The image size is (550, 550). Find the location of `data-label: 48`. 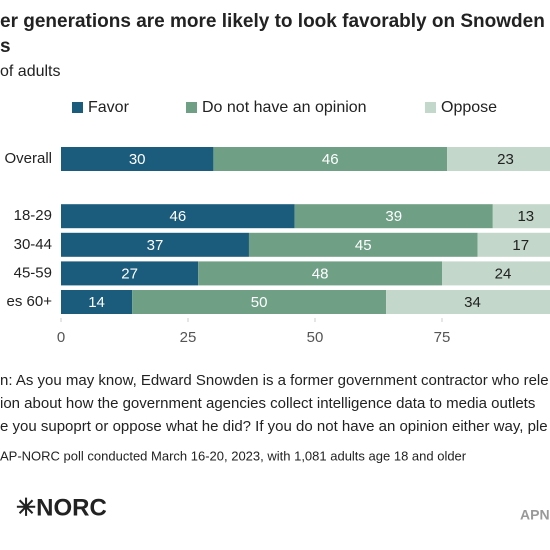

data-label: 48 is located at coordinates (320, 273).